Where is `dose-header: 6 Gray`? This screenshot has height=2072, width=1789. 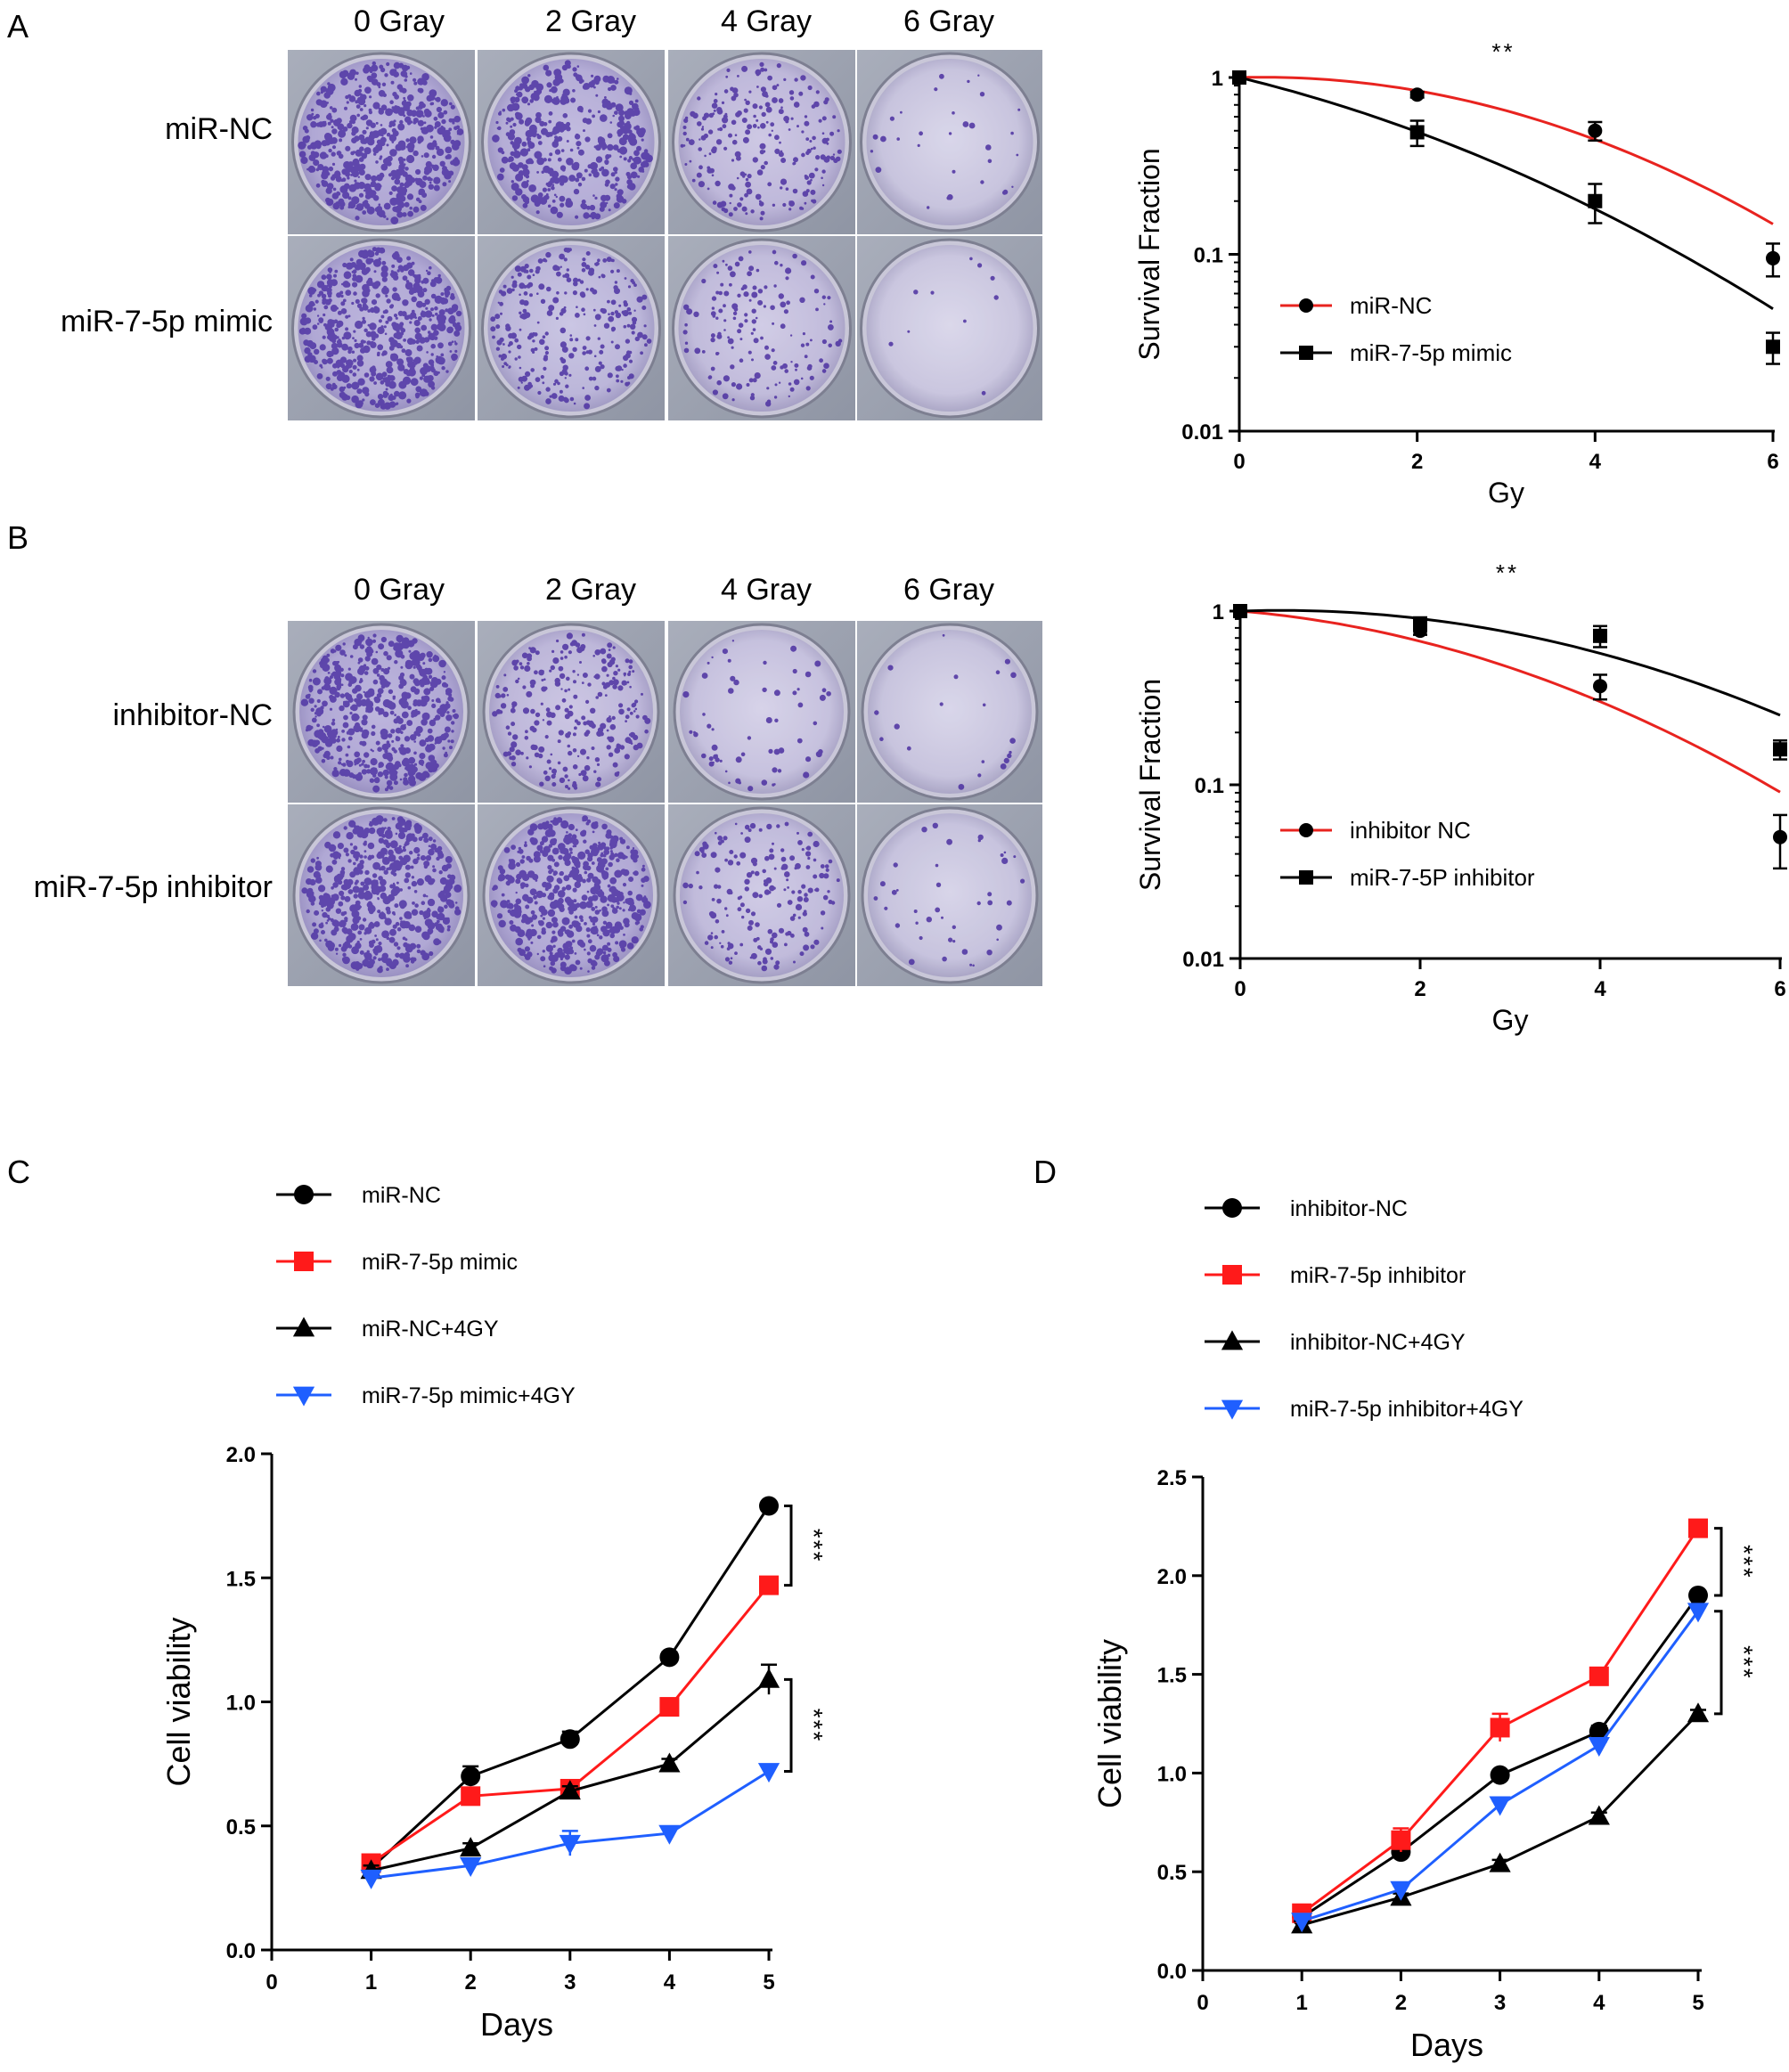 dose-header: 6 Gray is located at coordinates (948, 590).